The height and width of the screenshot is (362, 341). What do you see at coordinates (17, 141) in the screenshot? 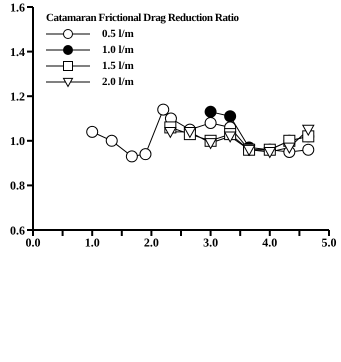
I see `y-tick-label: 1.0` at bounding box center [17, 141].